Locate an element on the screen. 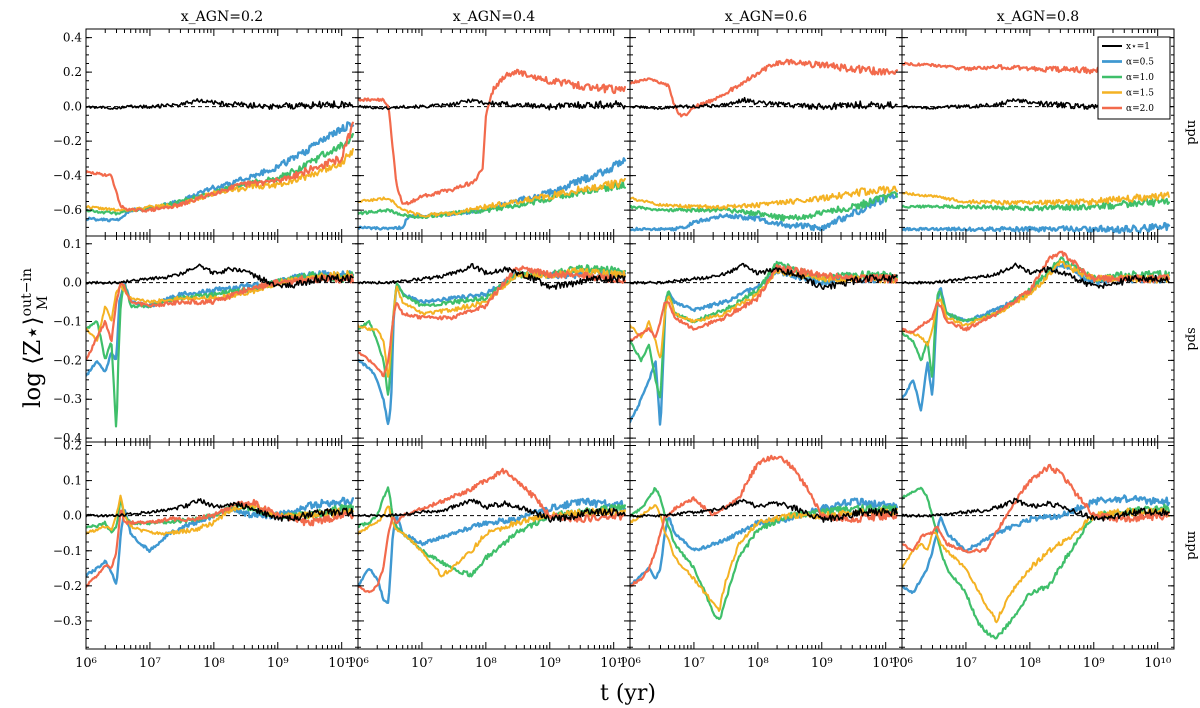  legend-label: x⋆=1 is located at coordinates (1138, 47).